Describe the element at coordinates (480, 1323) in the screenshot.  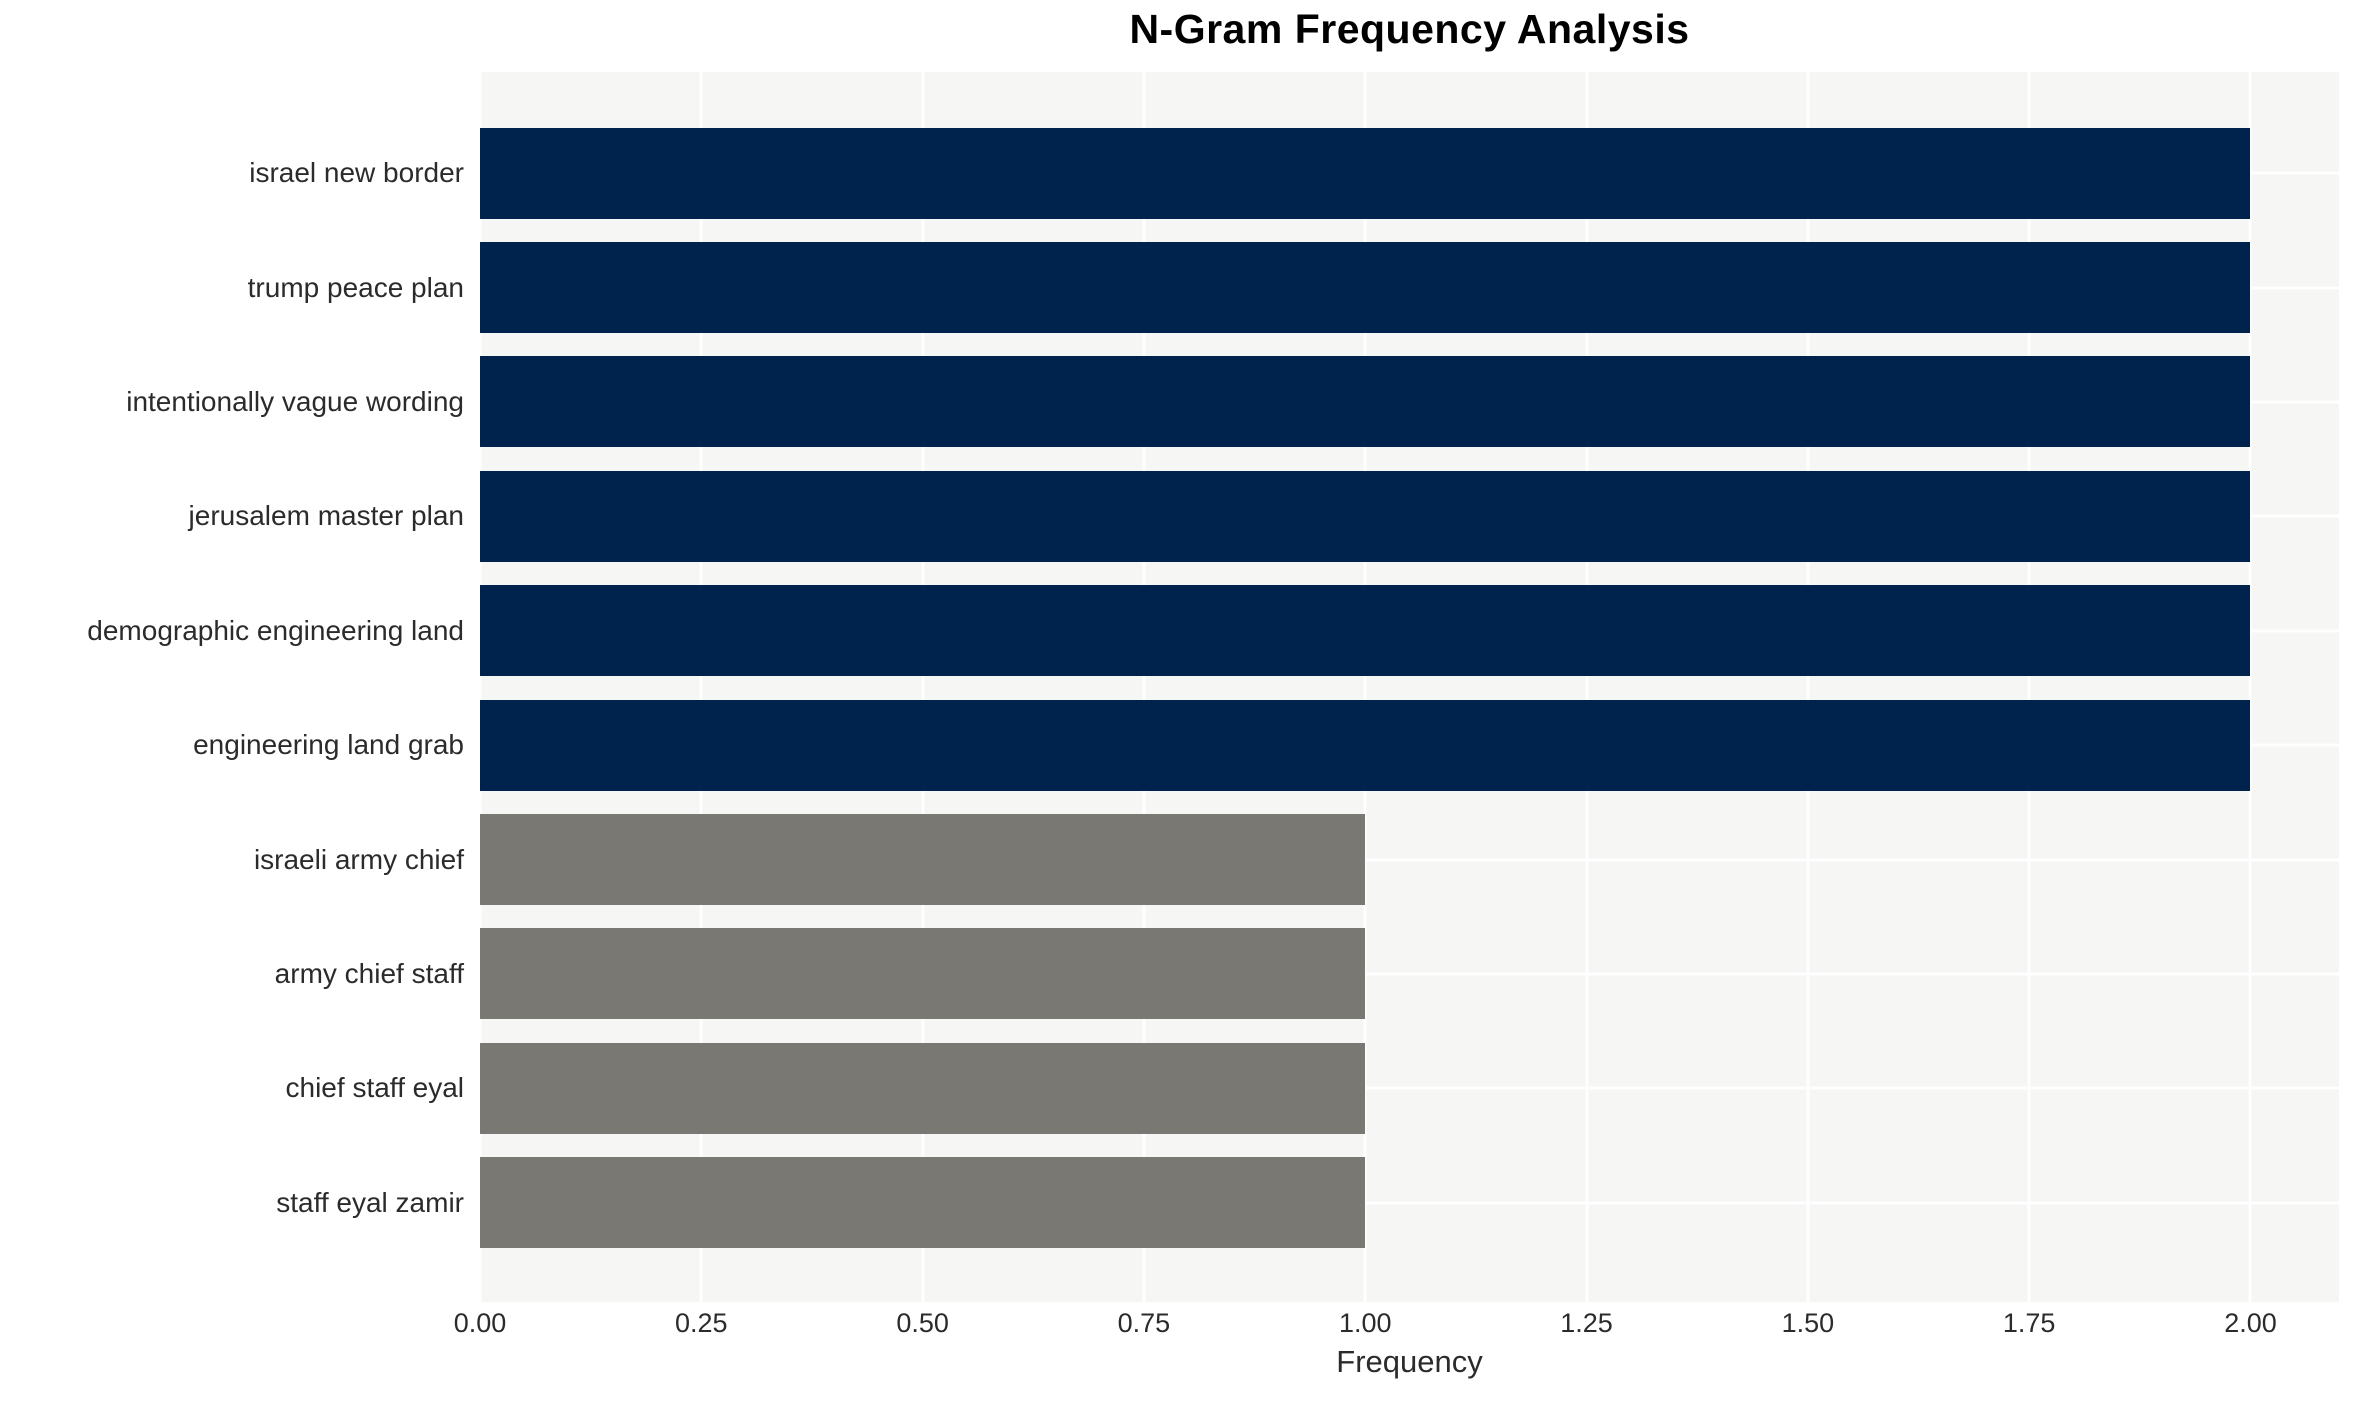
I see `x-tick-label: 0.00` at that location.